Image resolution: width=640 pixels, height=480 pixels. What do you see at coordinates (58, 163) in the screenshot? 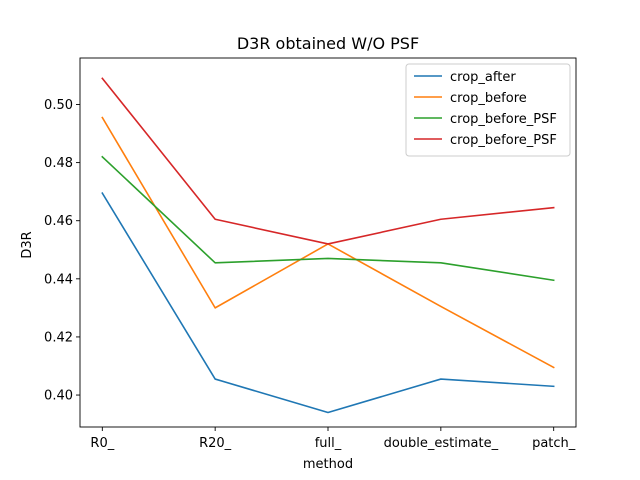
I see `y-tick-label: 0.48` at bounding box center [58, 163].